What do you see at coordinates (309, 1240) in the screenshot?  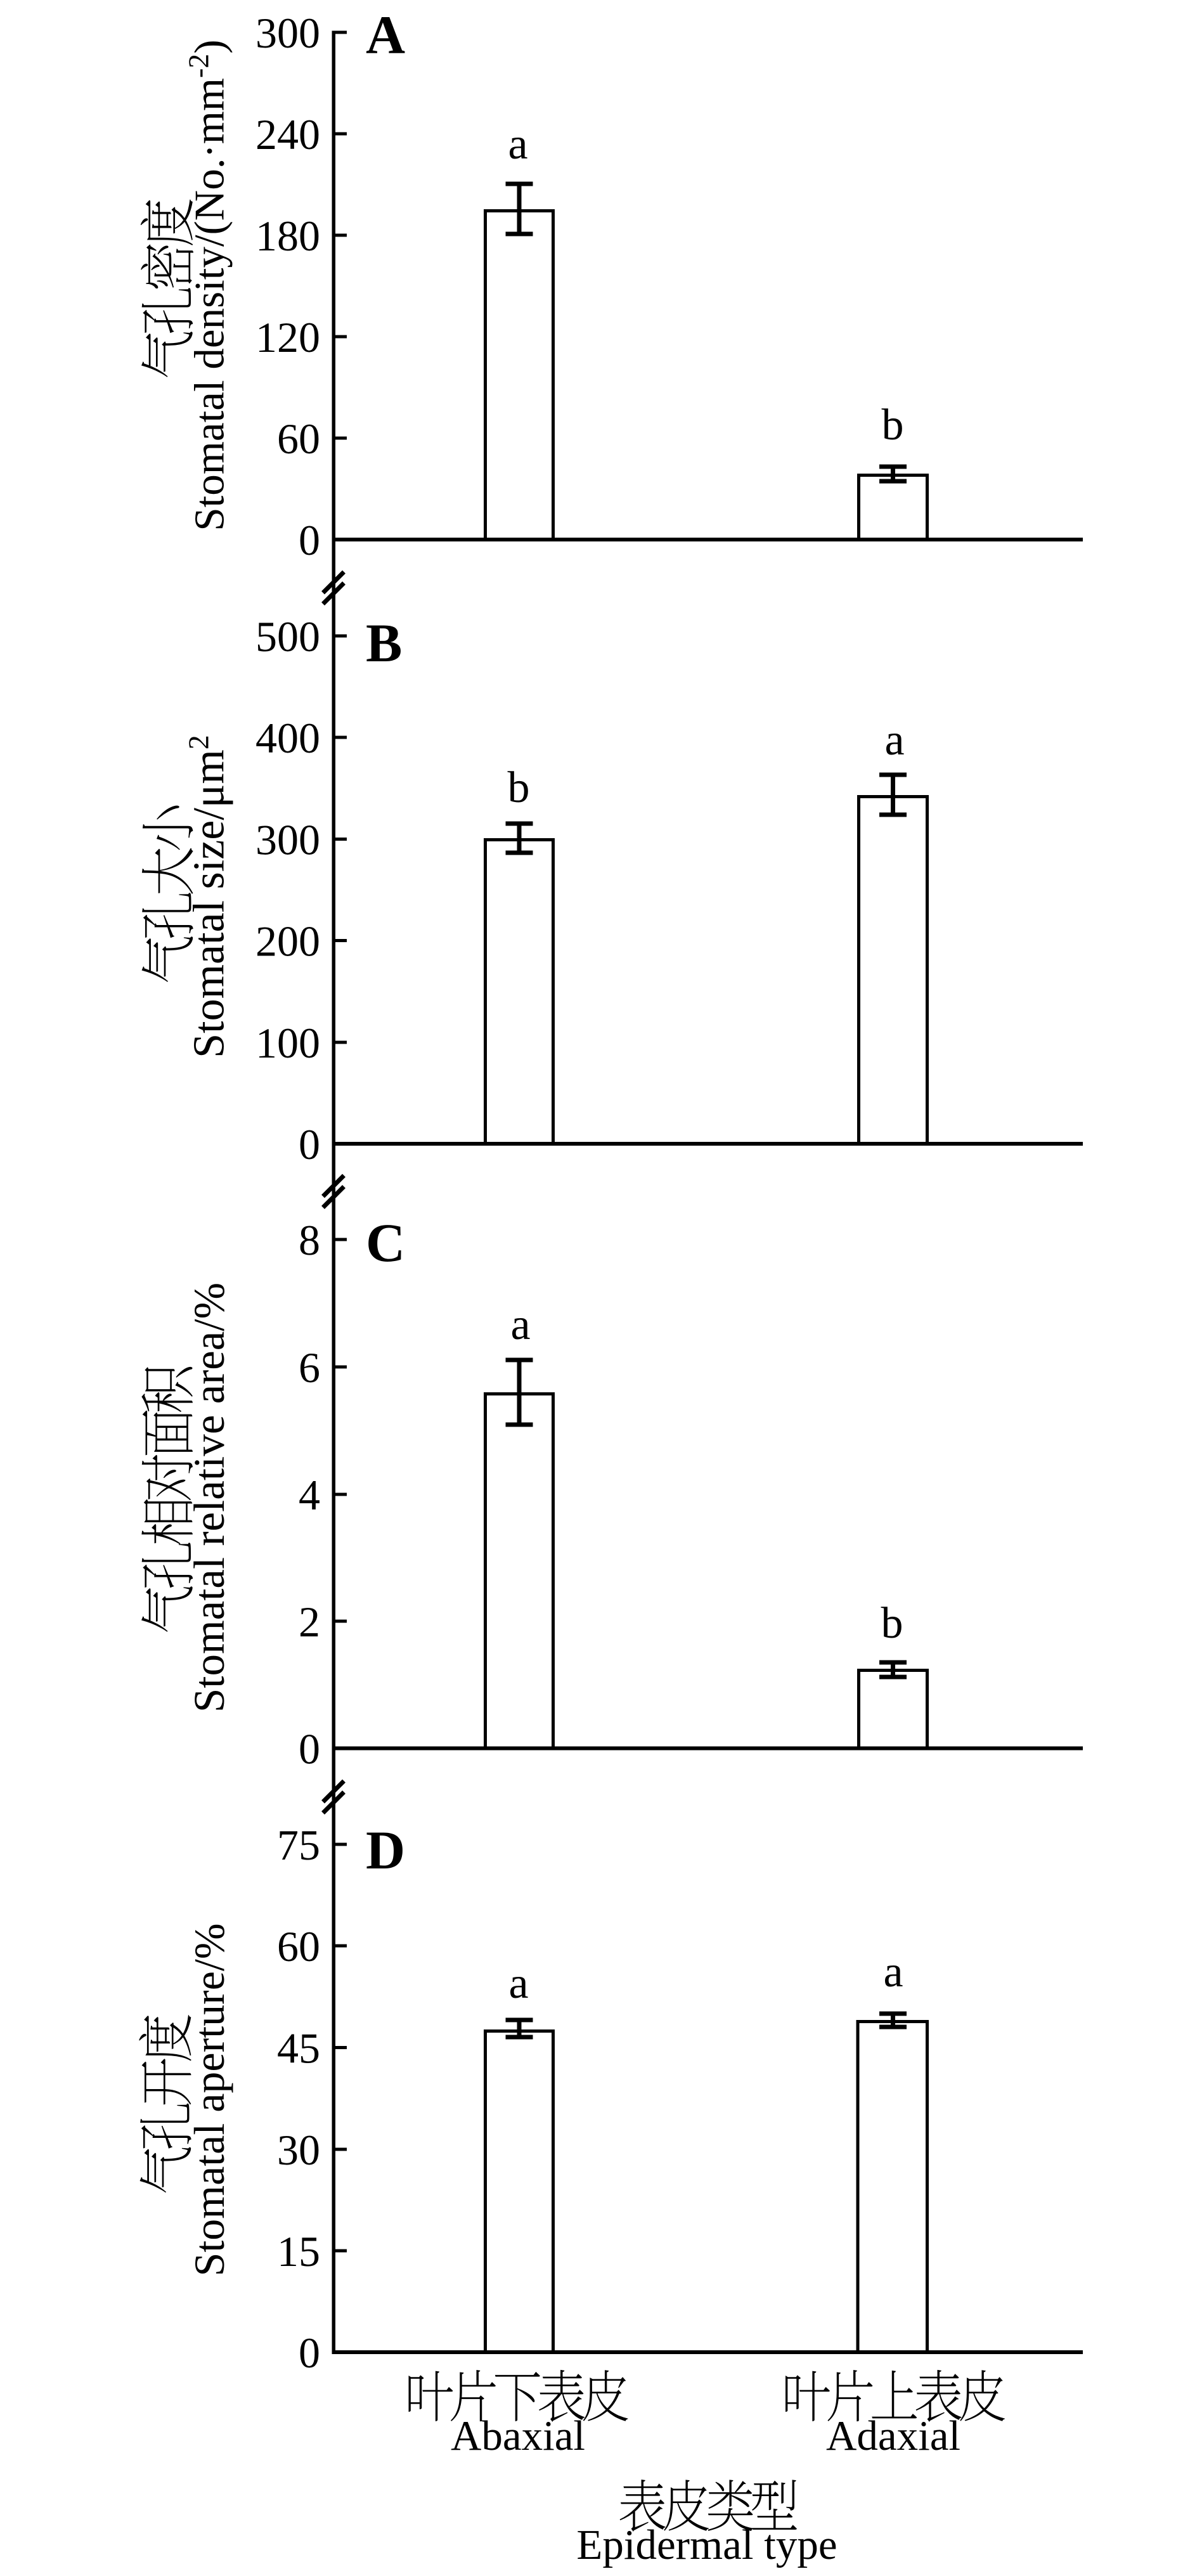 I see `svg-text: 8` at bounding box center [309, 1240].